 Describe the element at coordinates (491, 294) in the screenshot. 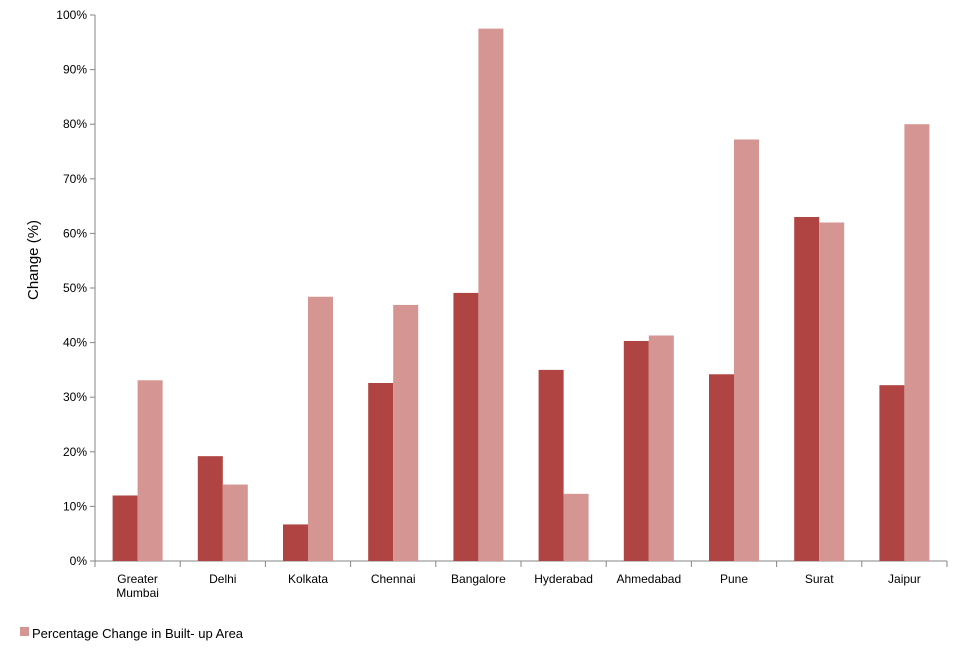

I see `bar-series-2-bangalore` at that location.